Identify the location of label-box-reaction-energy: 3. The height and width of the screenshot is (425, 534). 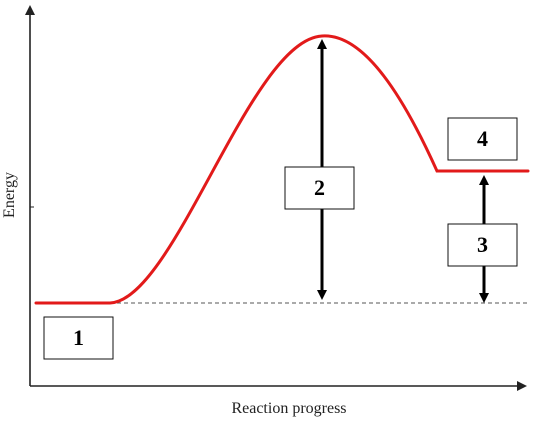
(482, 245).